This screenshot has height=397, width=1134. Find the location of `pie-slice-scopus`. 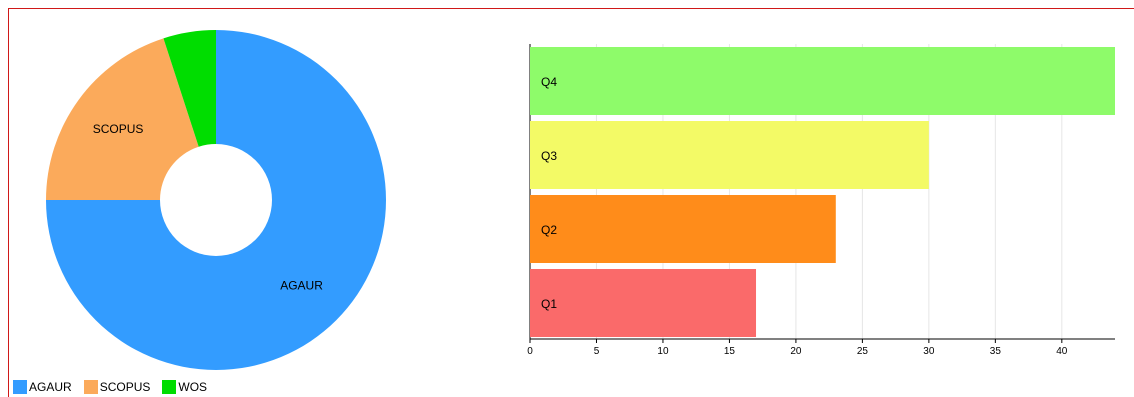

pie-slice-scopus is located at coordinates (122, 119).